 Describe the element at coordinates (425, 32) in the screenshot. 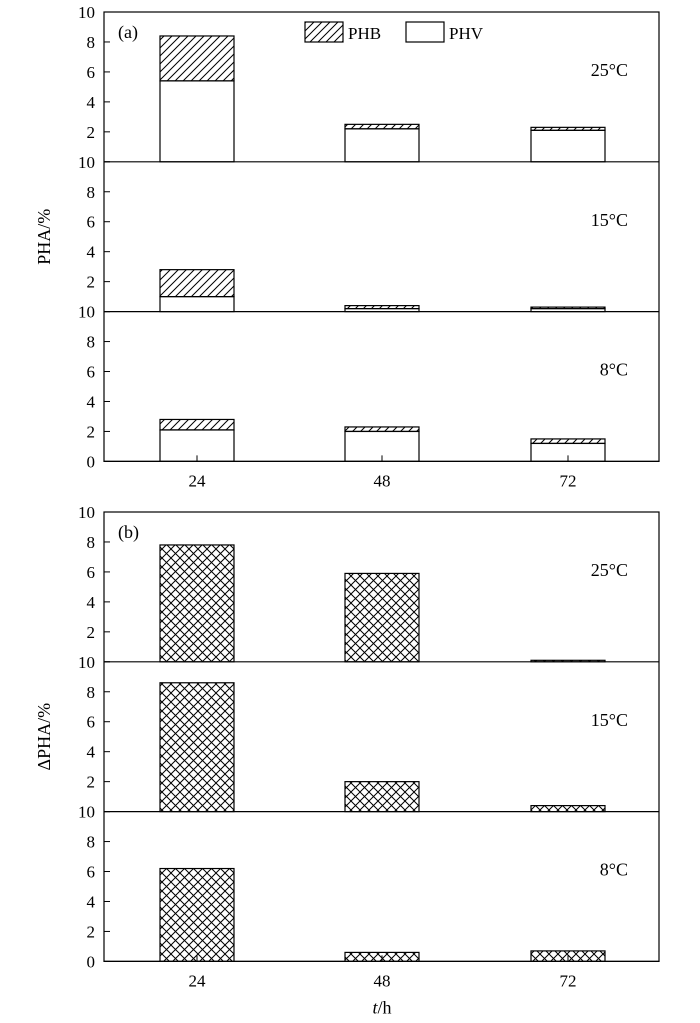

I see `legend-swatch-phv` at that location.